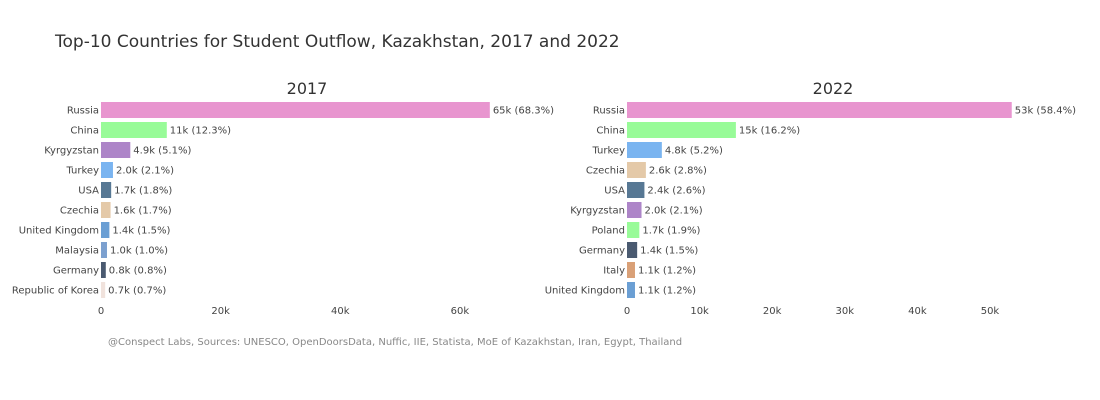 This screenshot has height=400, width=1100. What do you see at coordinates (77, 251) in the screenshot?
I see `category-label: Malaysia` at bounding box center [77, 251].